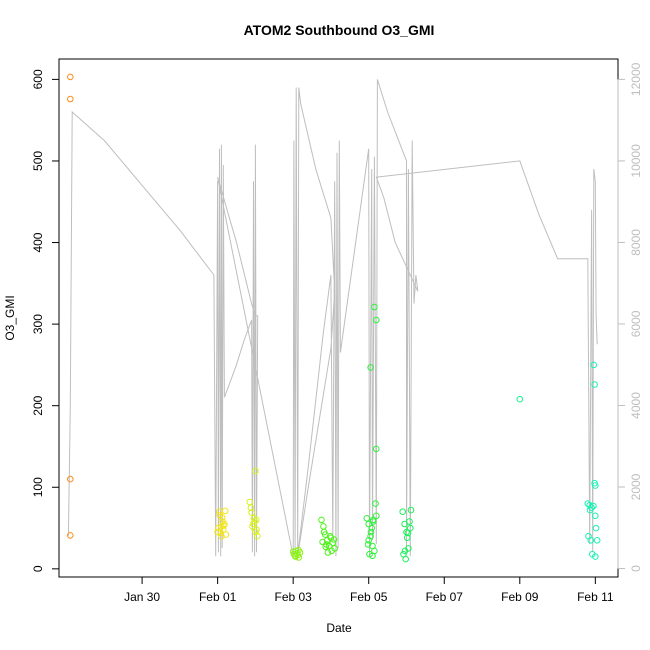 The height and width of the screenshot is (650, 650). What do you see at coordinates (636, 568) in the screenshot?
I see `y2-tick-label: 0` at bounding box center [636, 568].